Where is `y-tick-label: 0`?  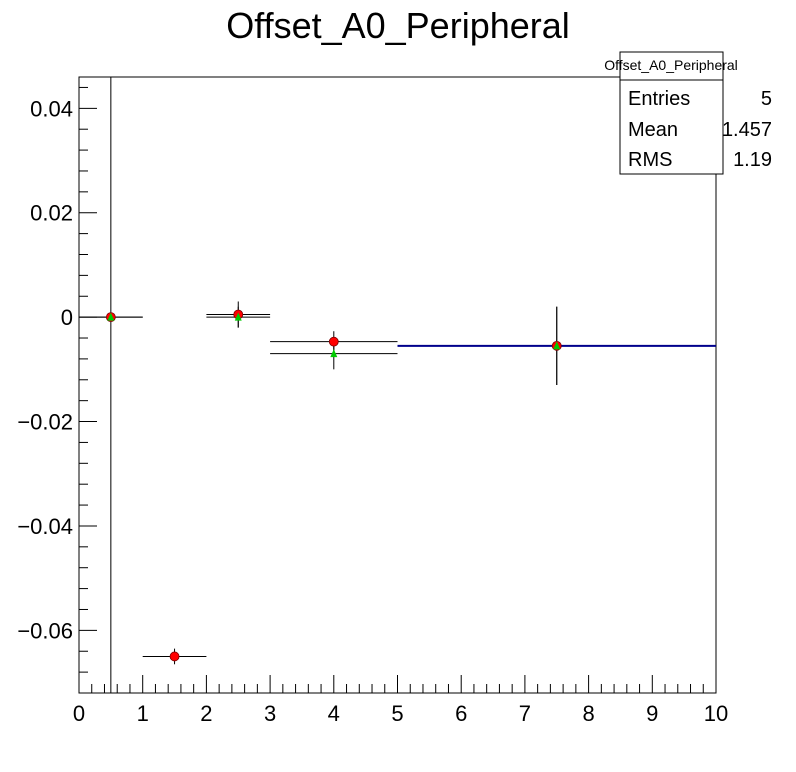
y-tick-label: 0 is located at coordinates (67, 317).